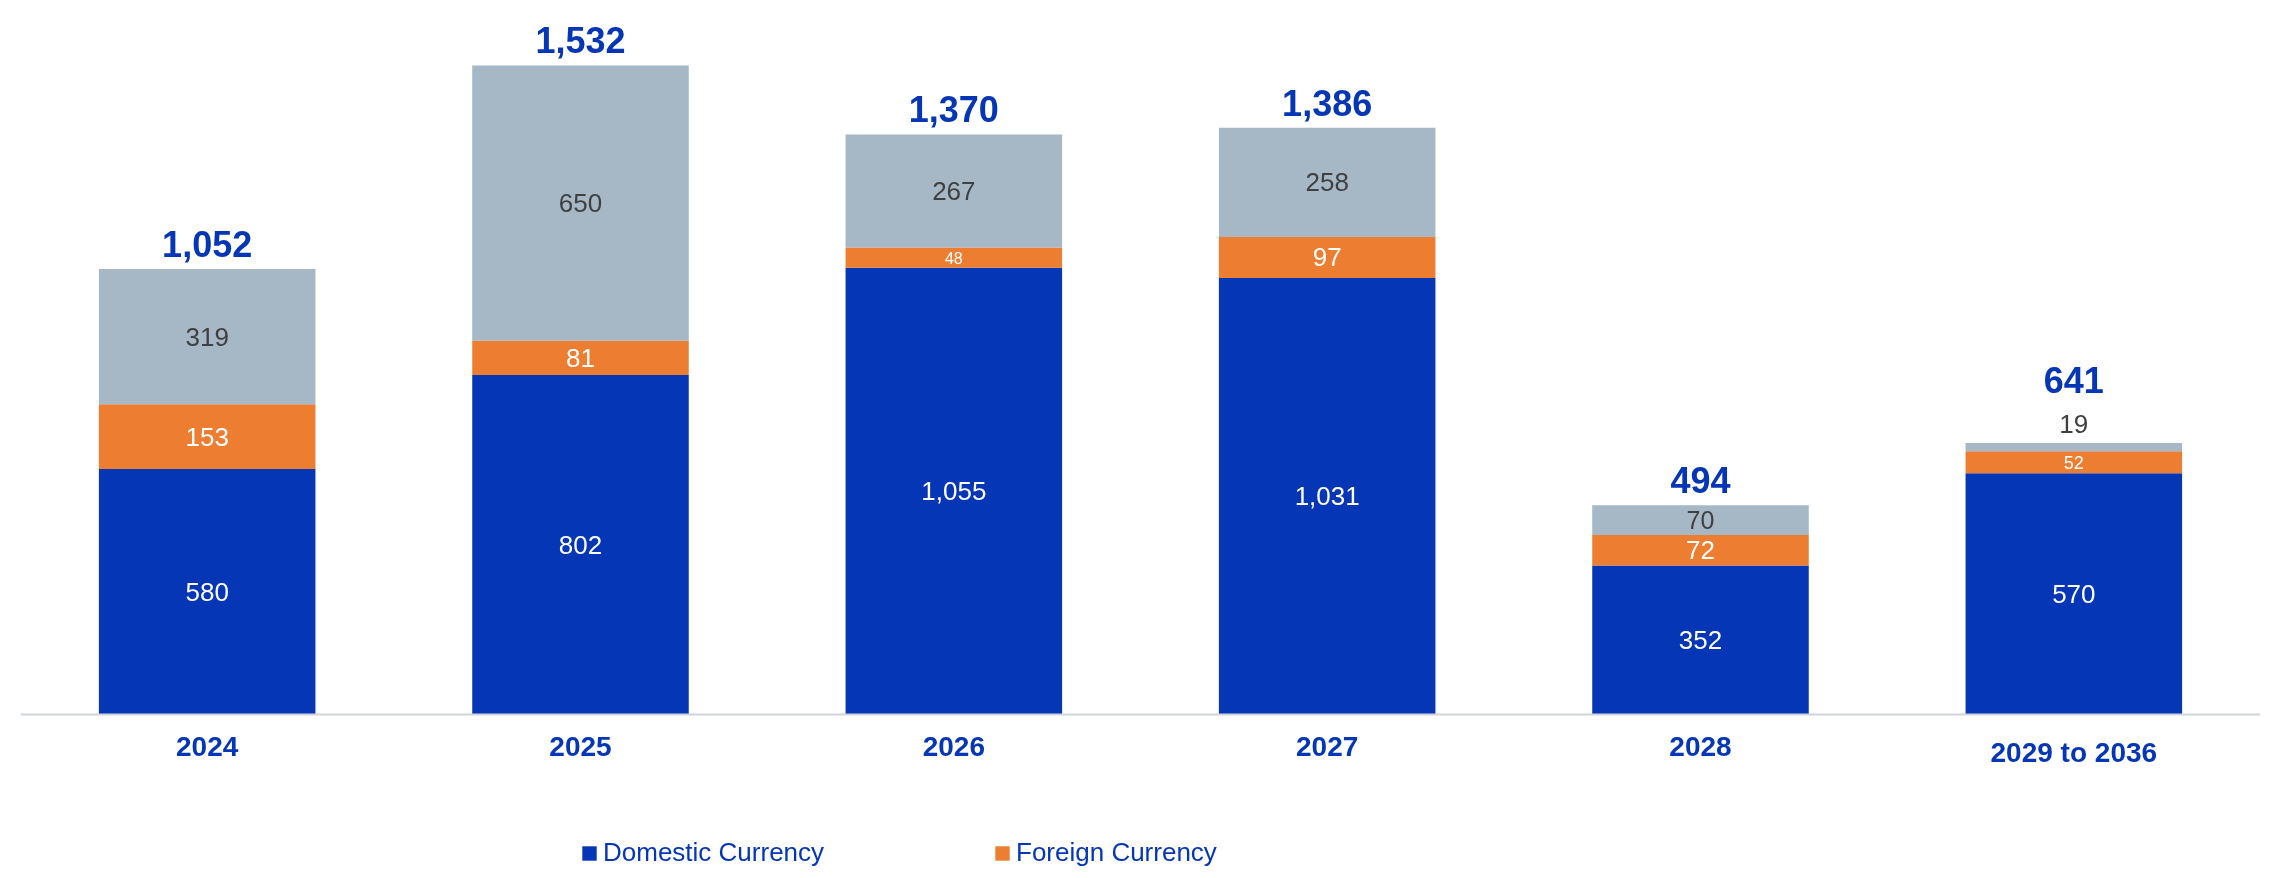 The height and width of the screenshot is (878, 2280). What do you see at coordinates (580, 41) in the screenshot?
I see `total-label: 1,532` at bounding box center [580, 41].